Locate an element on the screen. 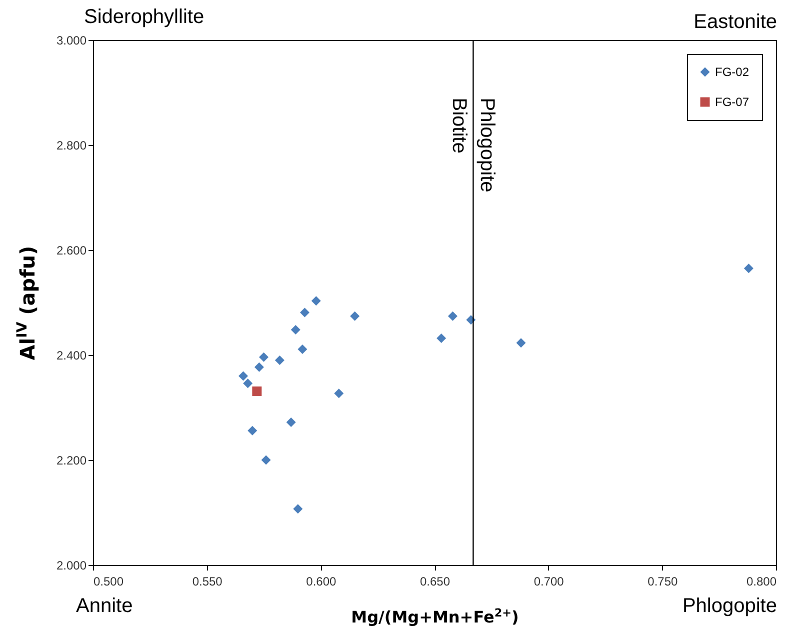  y-tick-label: 2.000 is located at coordinates (71, 565).